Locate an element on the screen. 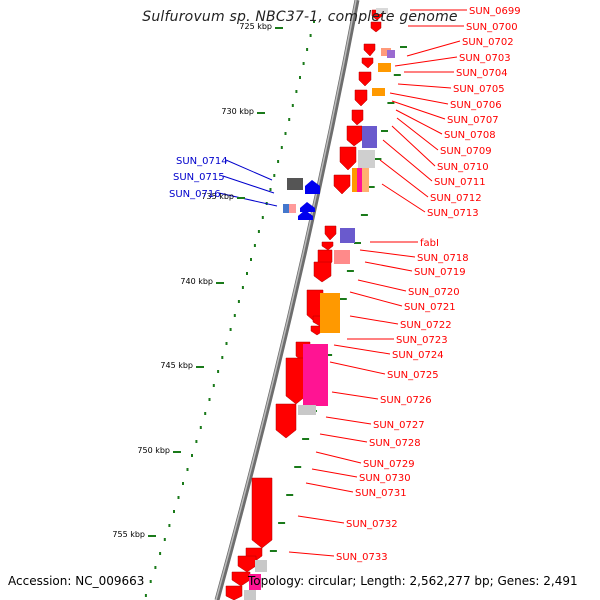  gene-label: SUN_0707 is located at coordinates (473, 120).